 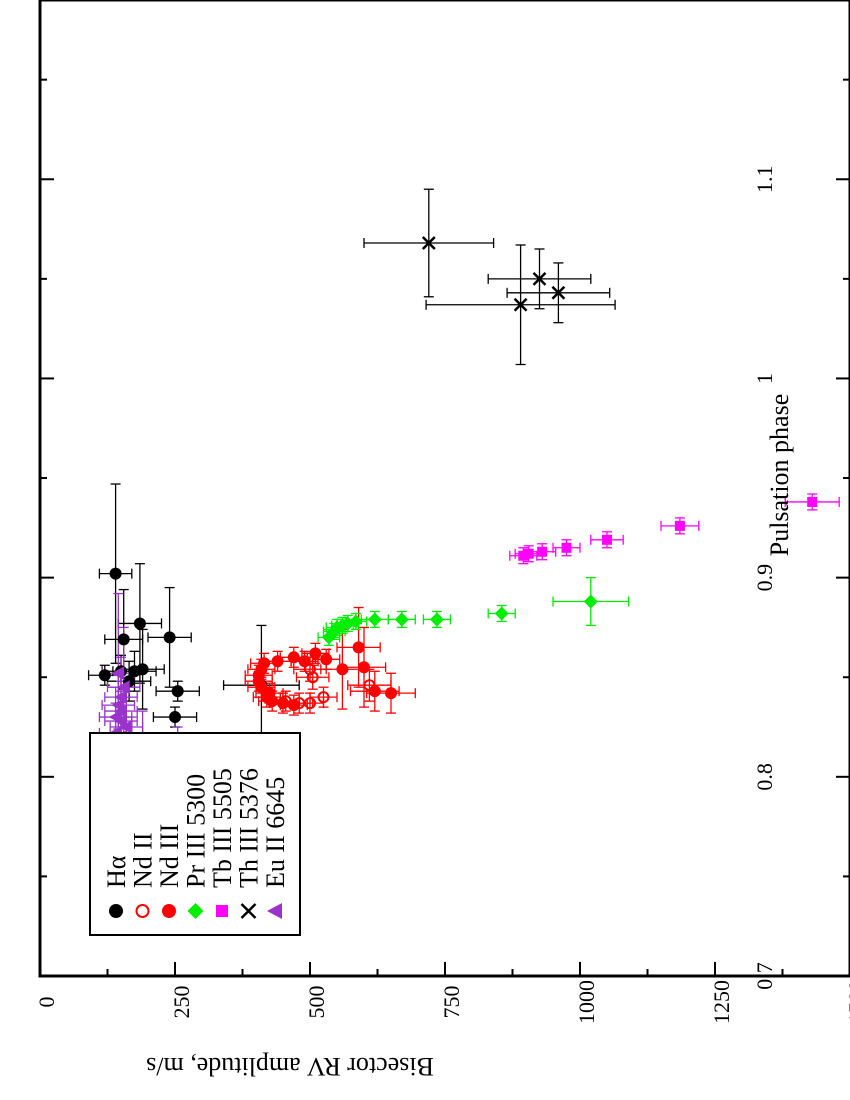 What do you see at coordinates (275, 832) in the screenshot?
I see `legend-label-7: Eu II 6645` at bounding box center [275, 832].